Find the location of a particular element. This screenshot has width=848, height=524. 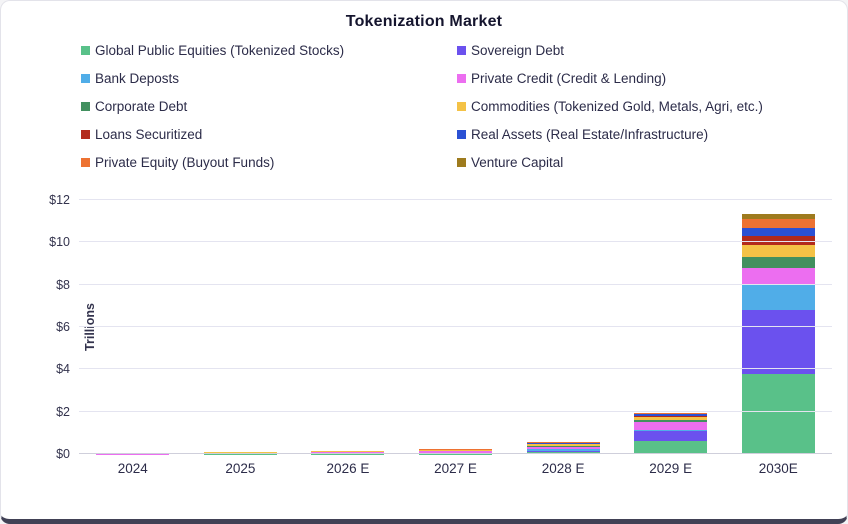

x-tick-label: 2028 E is located at coordinates (563, 468).